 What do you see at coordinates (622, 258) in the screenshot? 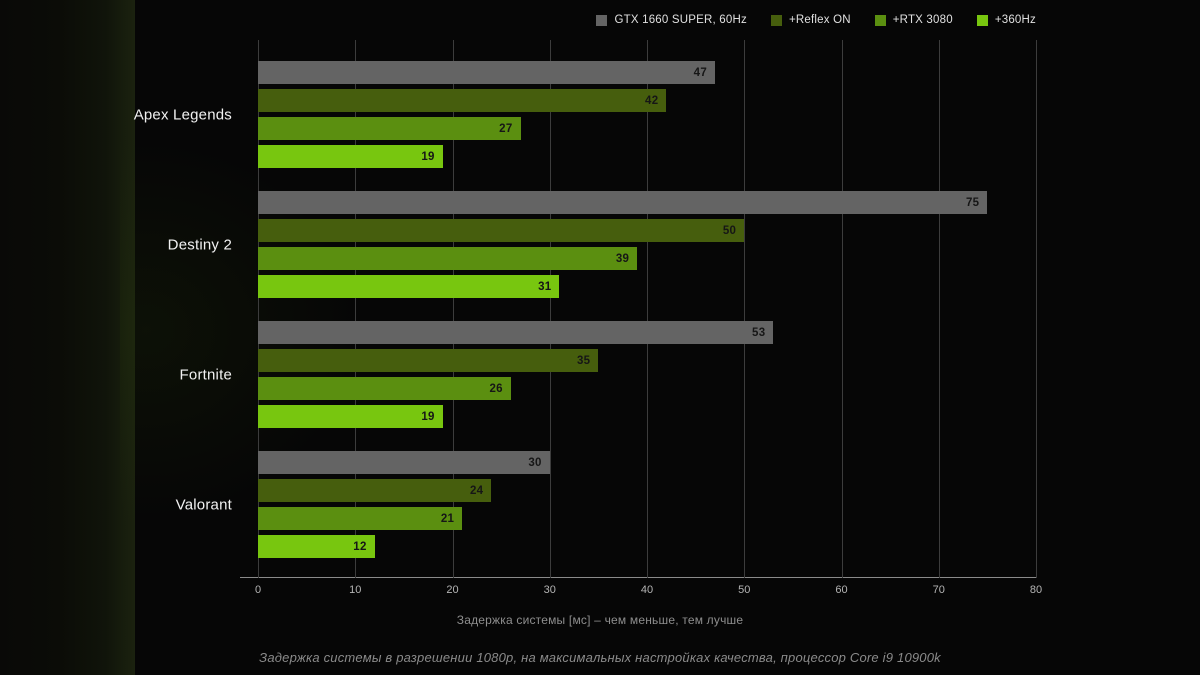
I see `bar-value-label: 39` at bounding box center [622, 258].